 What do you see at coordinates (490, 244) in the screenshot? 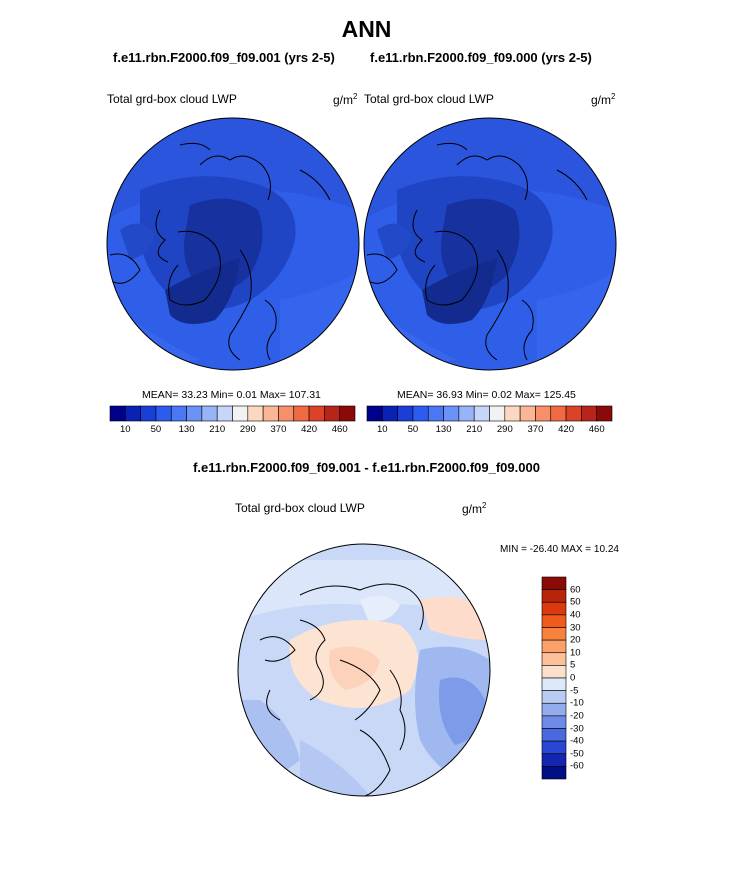
I see `map-right` at bounding box center [490, 244].